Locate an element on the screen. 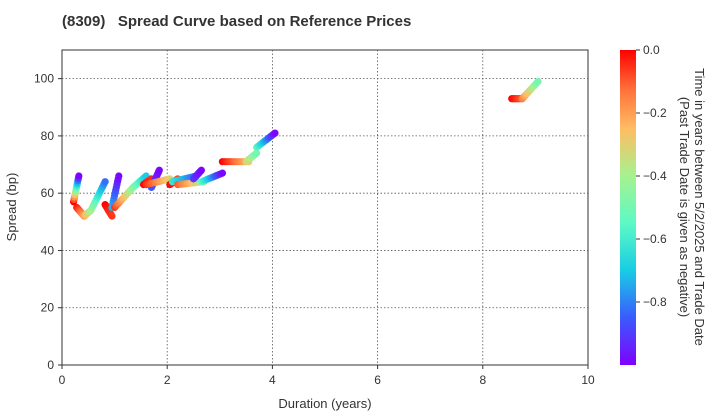 The width and height of the screenshot is (720, 420). colorbar-tick-label: −0.2 is located at coordinates (655, 113).